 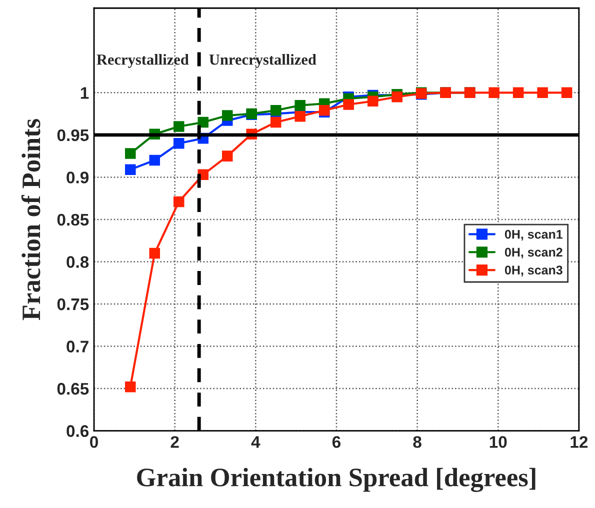 What do you see at coordinates (533, 271) in the screenshot?
I see `legend-label: 0H, scan3` at bounding box center [533, 271].